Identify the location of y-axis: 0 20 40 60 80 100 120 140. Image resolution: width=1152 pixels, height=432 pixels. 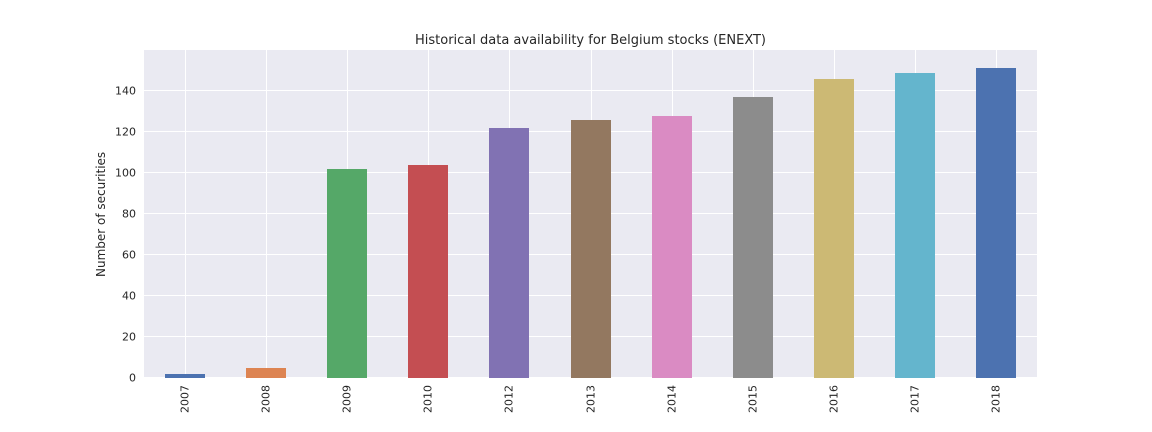
(122, 217).